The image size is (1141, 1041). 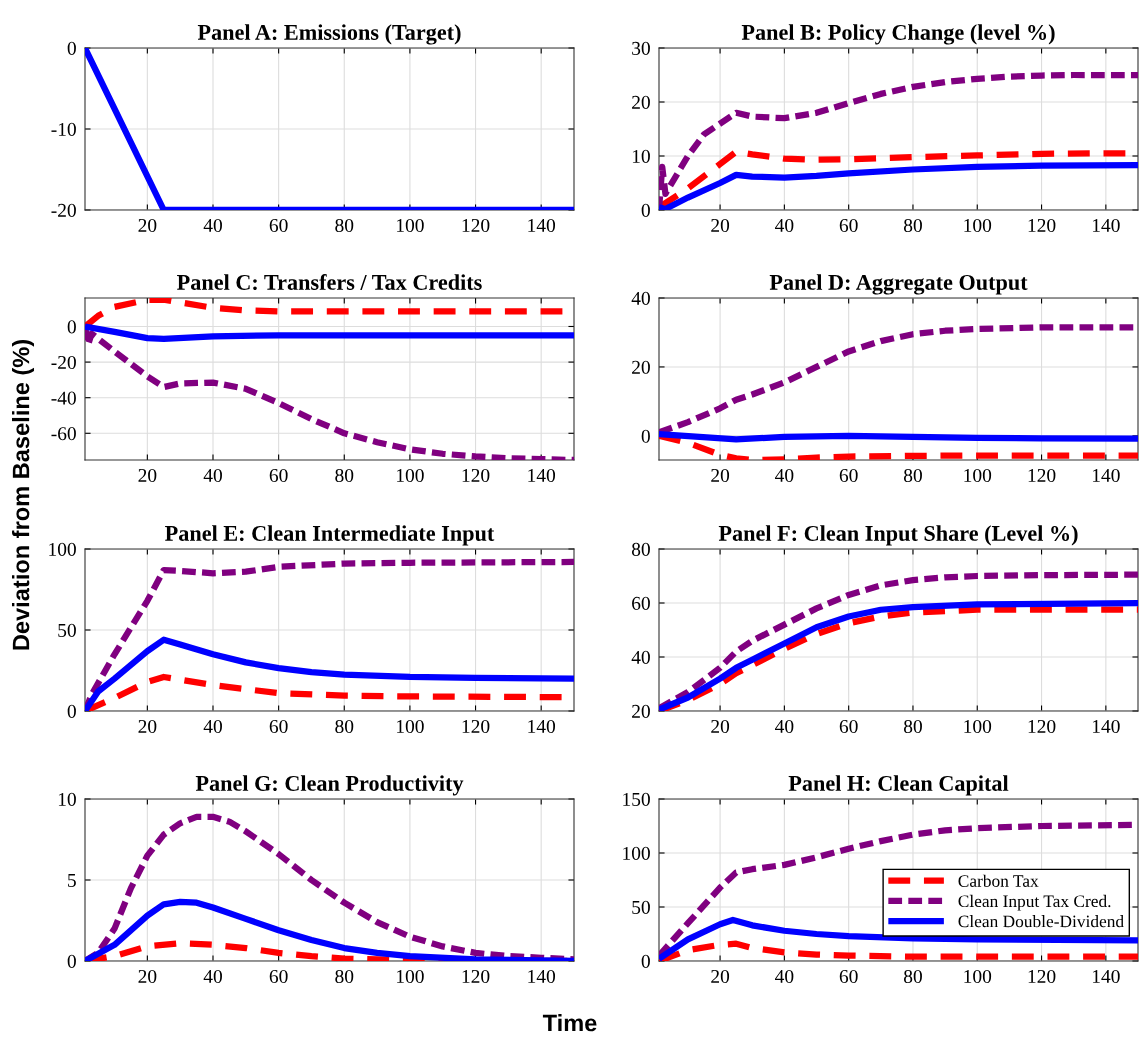 I want to click on chart-title: Panel A: Emissions (Target), so click(x=329, y=34).